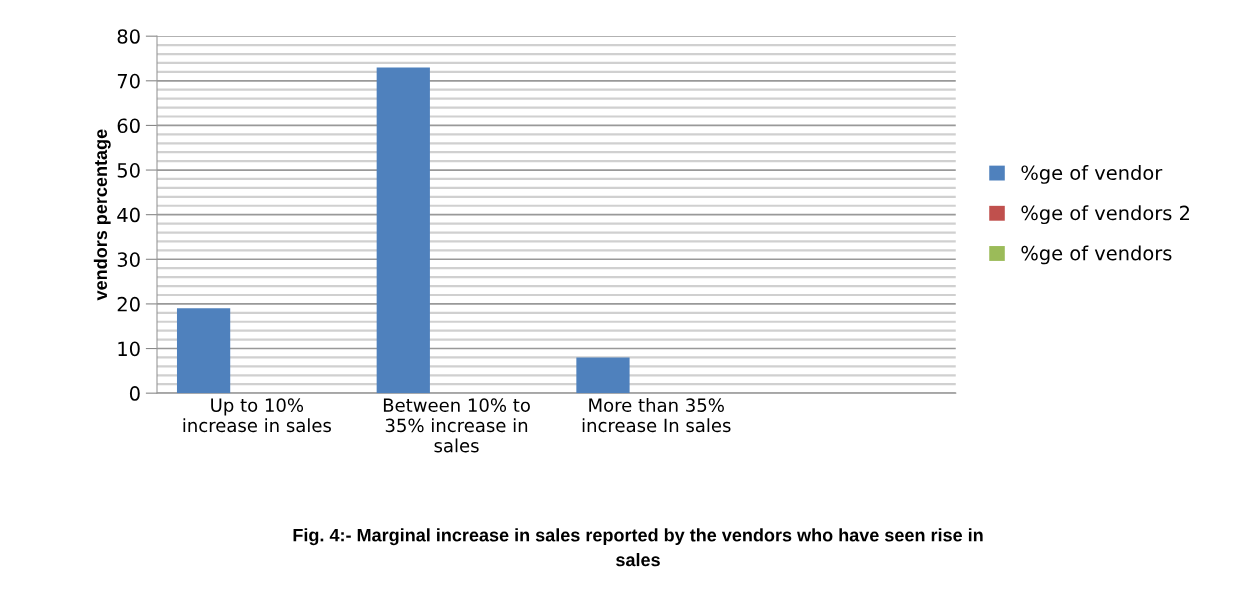 The width and height of the screenshot is (1251, 603). I want to click on y-tick-label: 20, so click(128, 304).